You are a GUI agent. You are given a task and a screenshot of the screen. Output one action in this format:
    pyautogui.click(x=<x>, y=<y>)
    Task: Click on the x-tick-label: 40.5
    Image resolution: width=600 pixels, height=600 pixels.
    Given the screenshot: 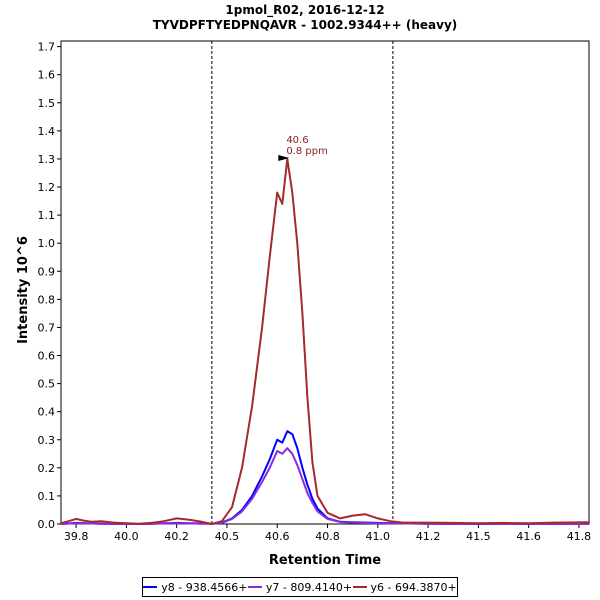 What is the action you would take?
    pyautogui.click(x=227, y=536)
    